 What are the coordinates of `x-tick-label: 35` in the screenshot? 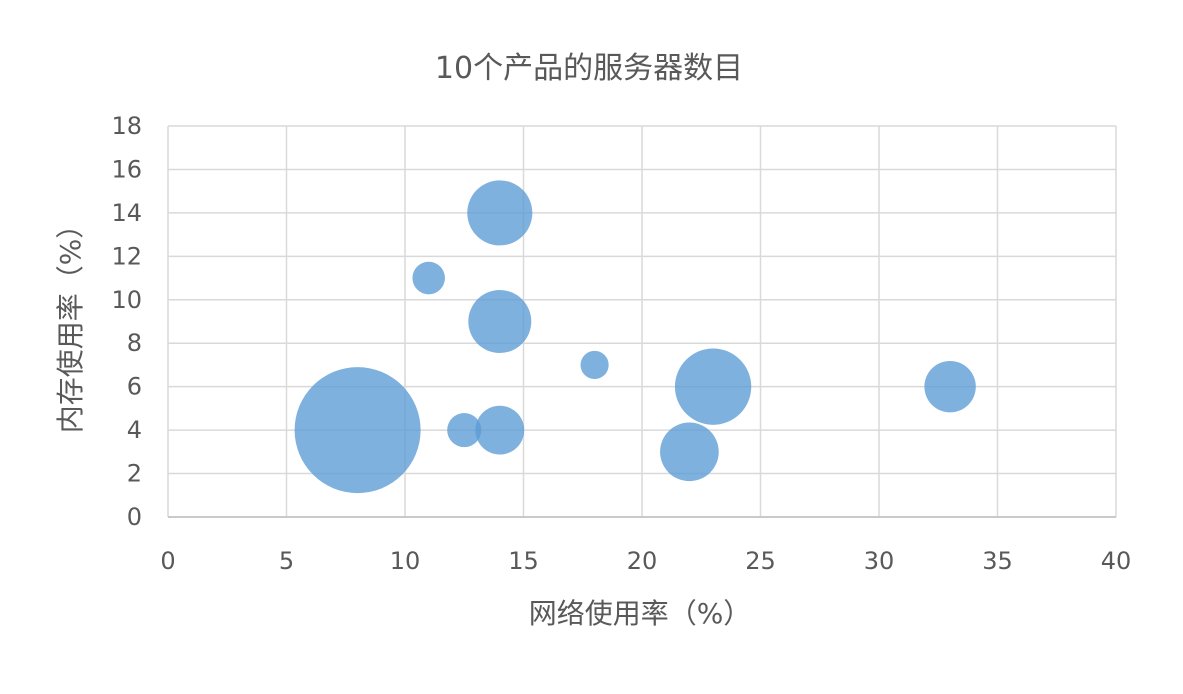 It's located at (997, 561).